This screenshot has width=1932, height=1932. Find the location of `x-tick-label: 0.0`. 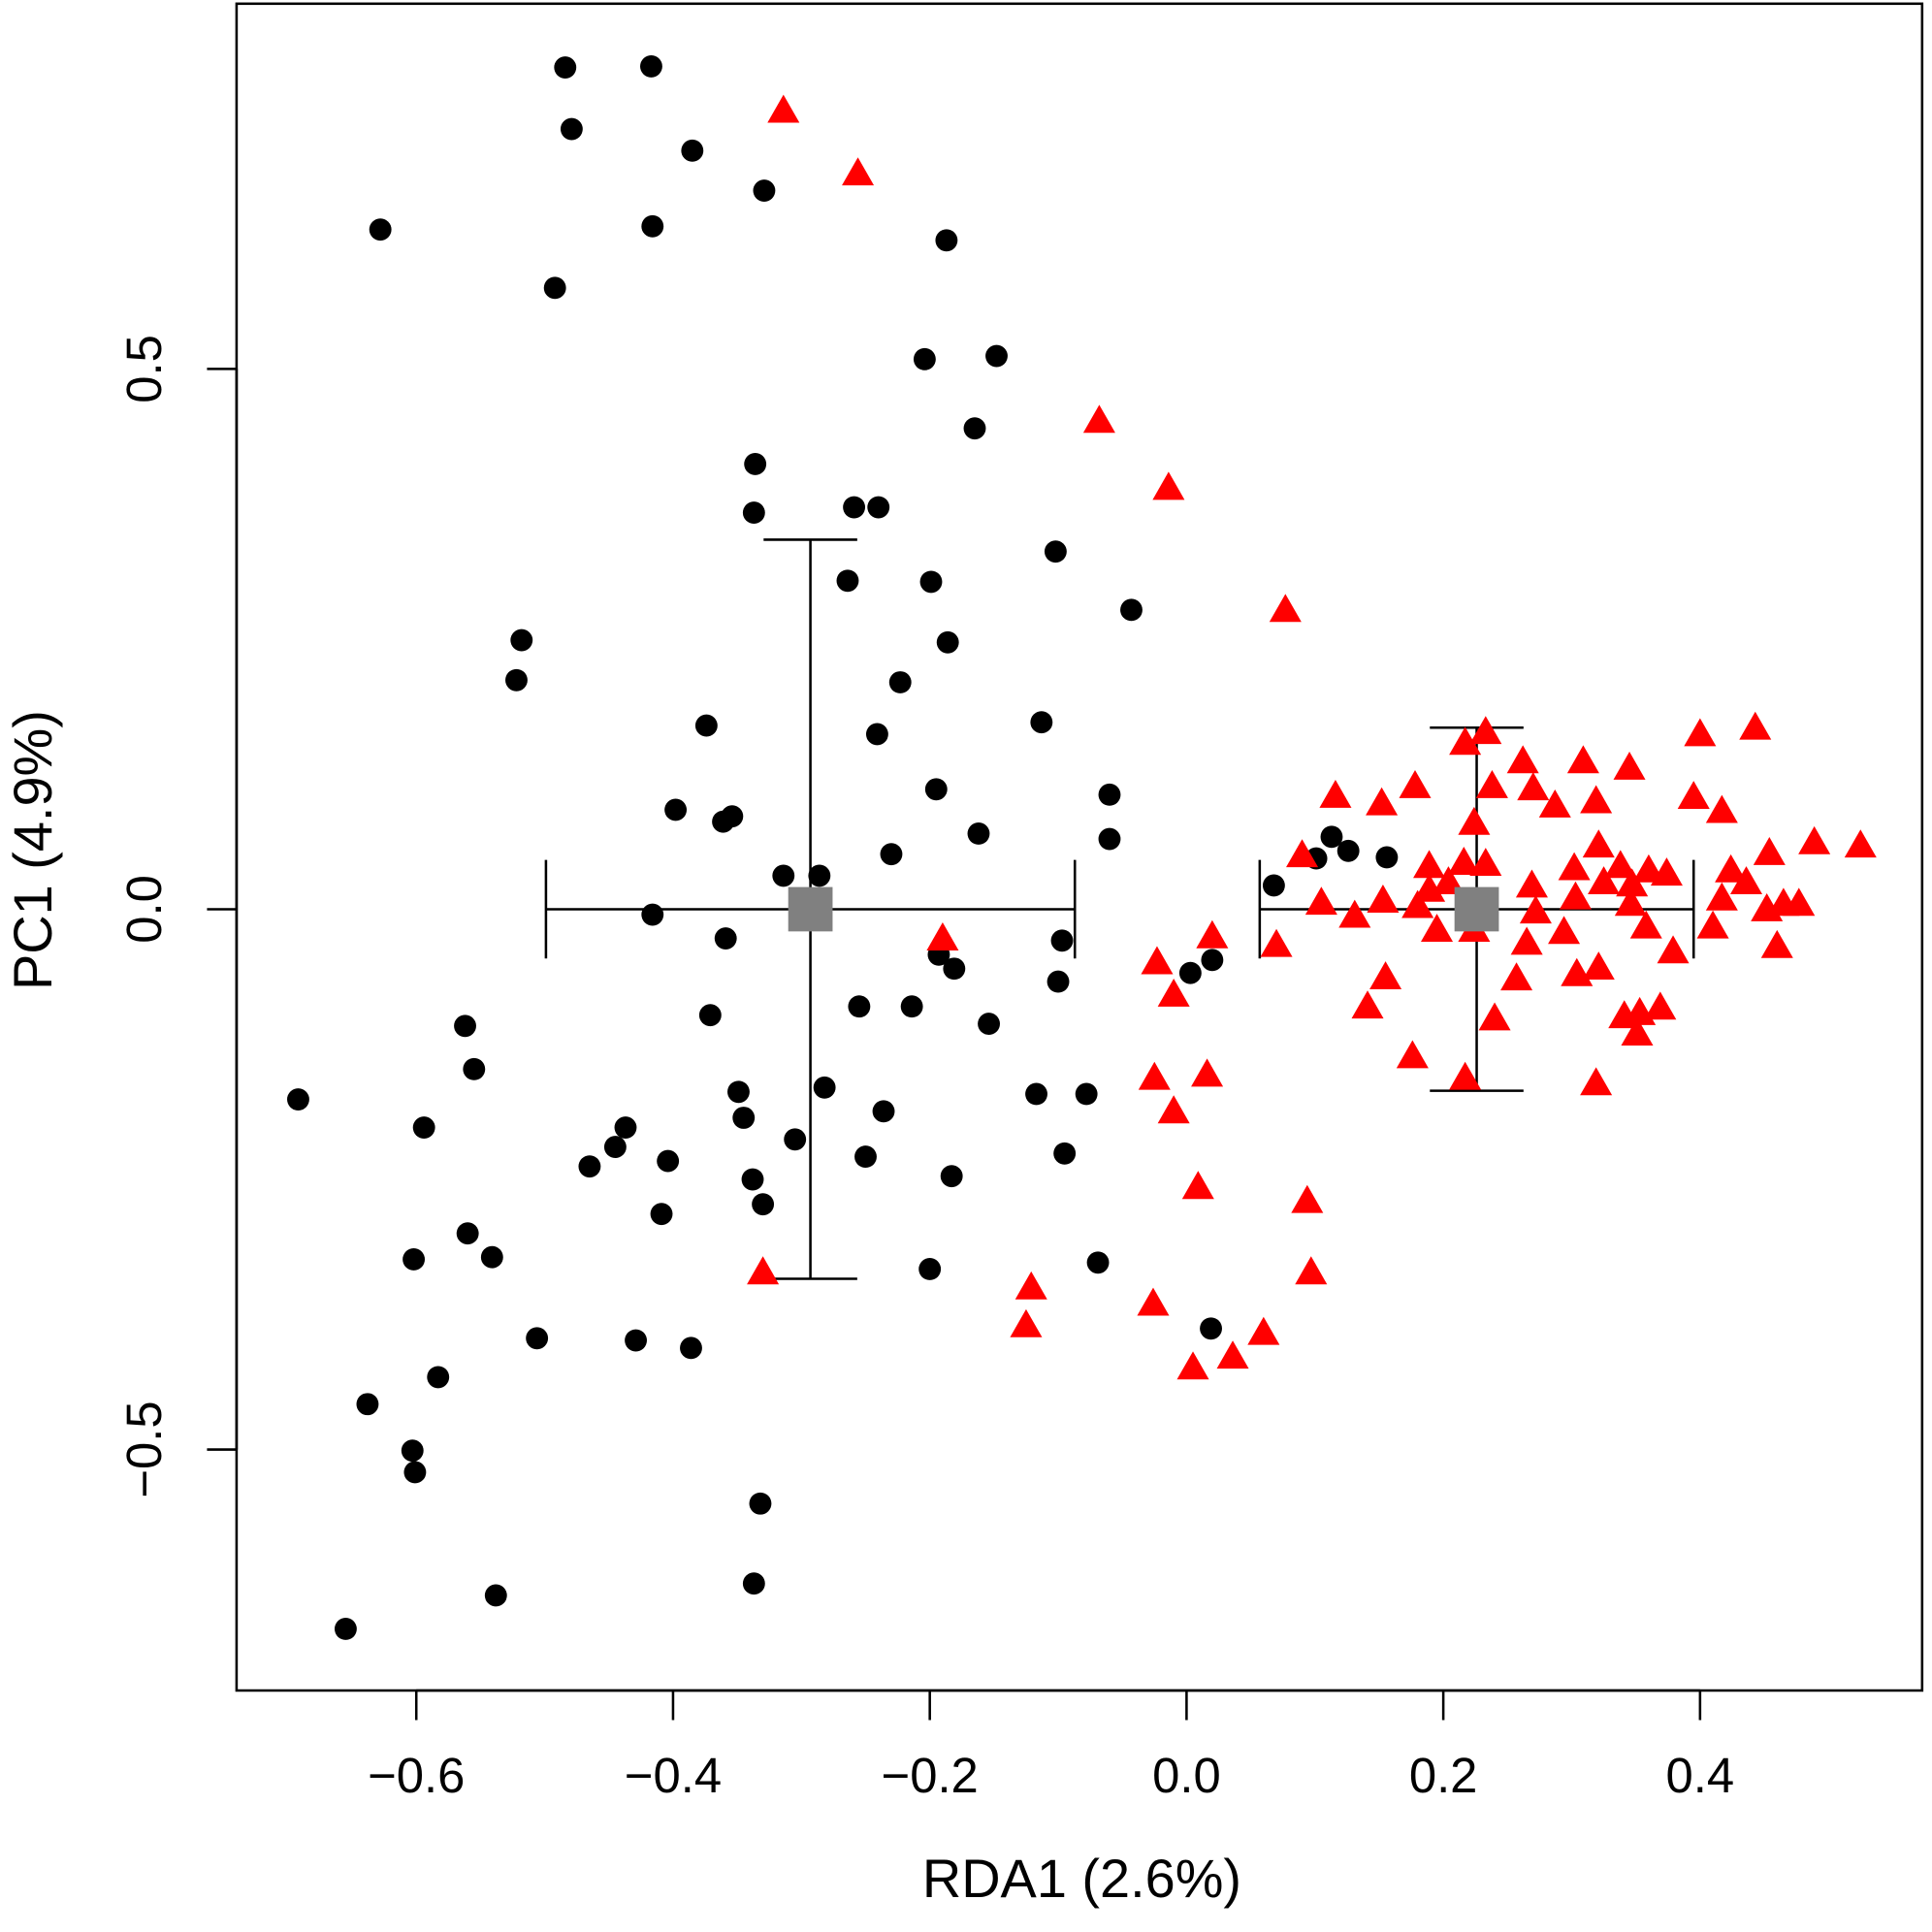

x-tick-label: 0.0 is located at coordinates (1186, 1775).